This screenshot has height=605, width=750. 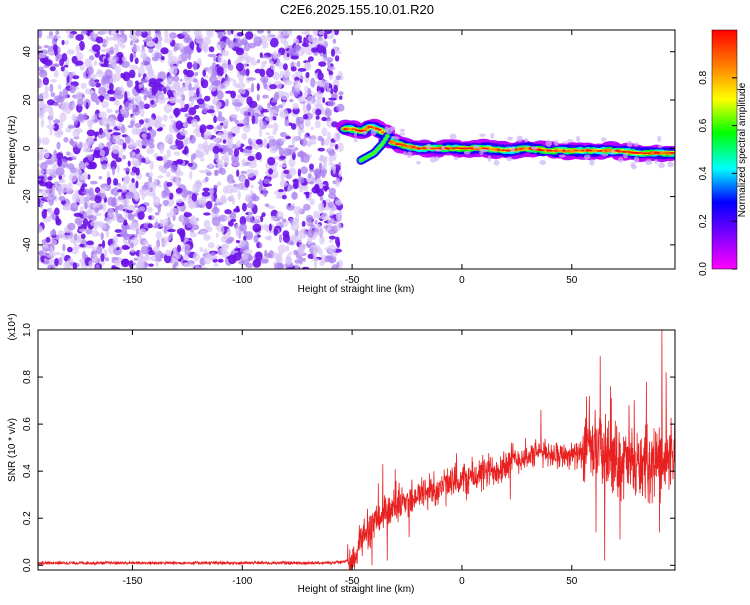 I want to click on spectrogram-y-tick-label: -20, so click(x=27, y=196).